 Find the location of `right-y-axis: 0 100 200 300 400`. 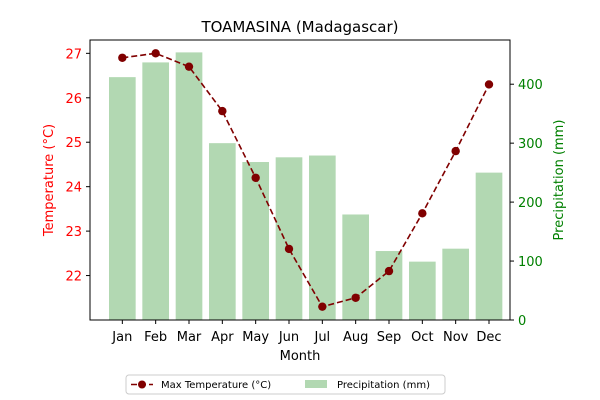

right-y-axis: 0 100 200 300 400 is located at coordinates (526, 203).